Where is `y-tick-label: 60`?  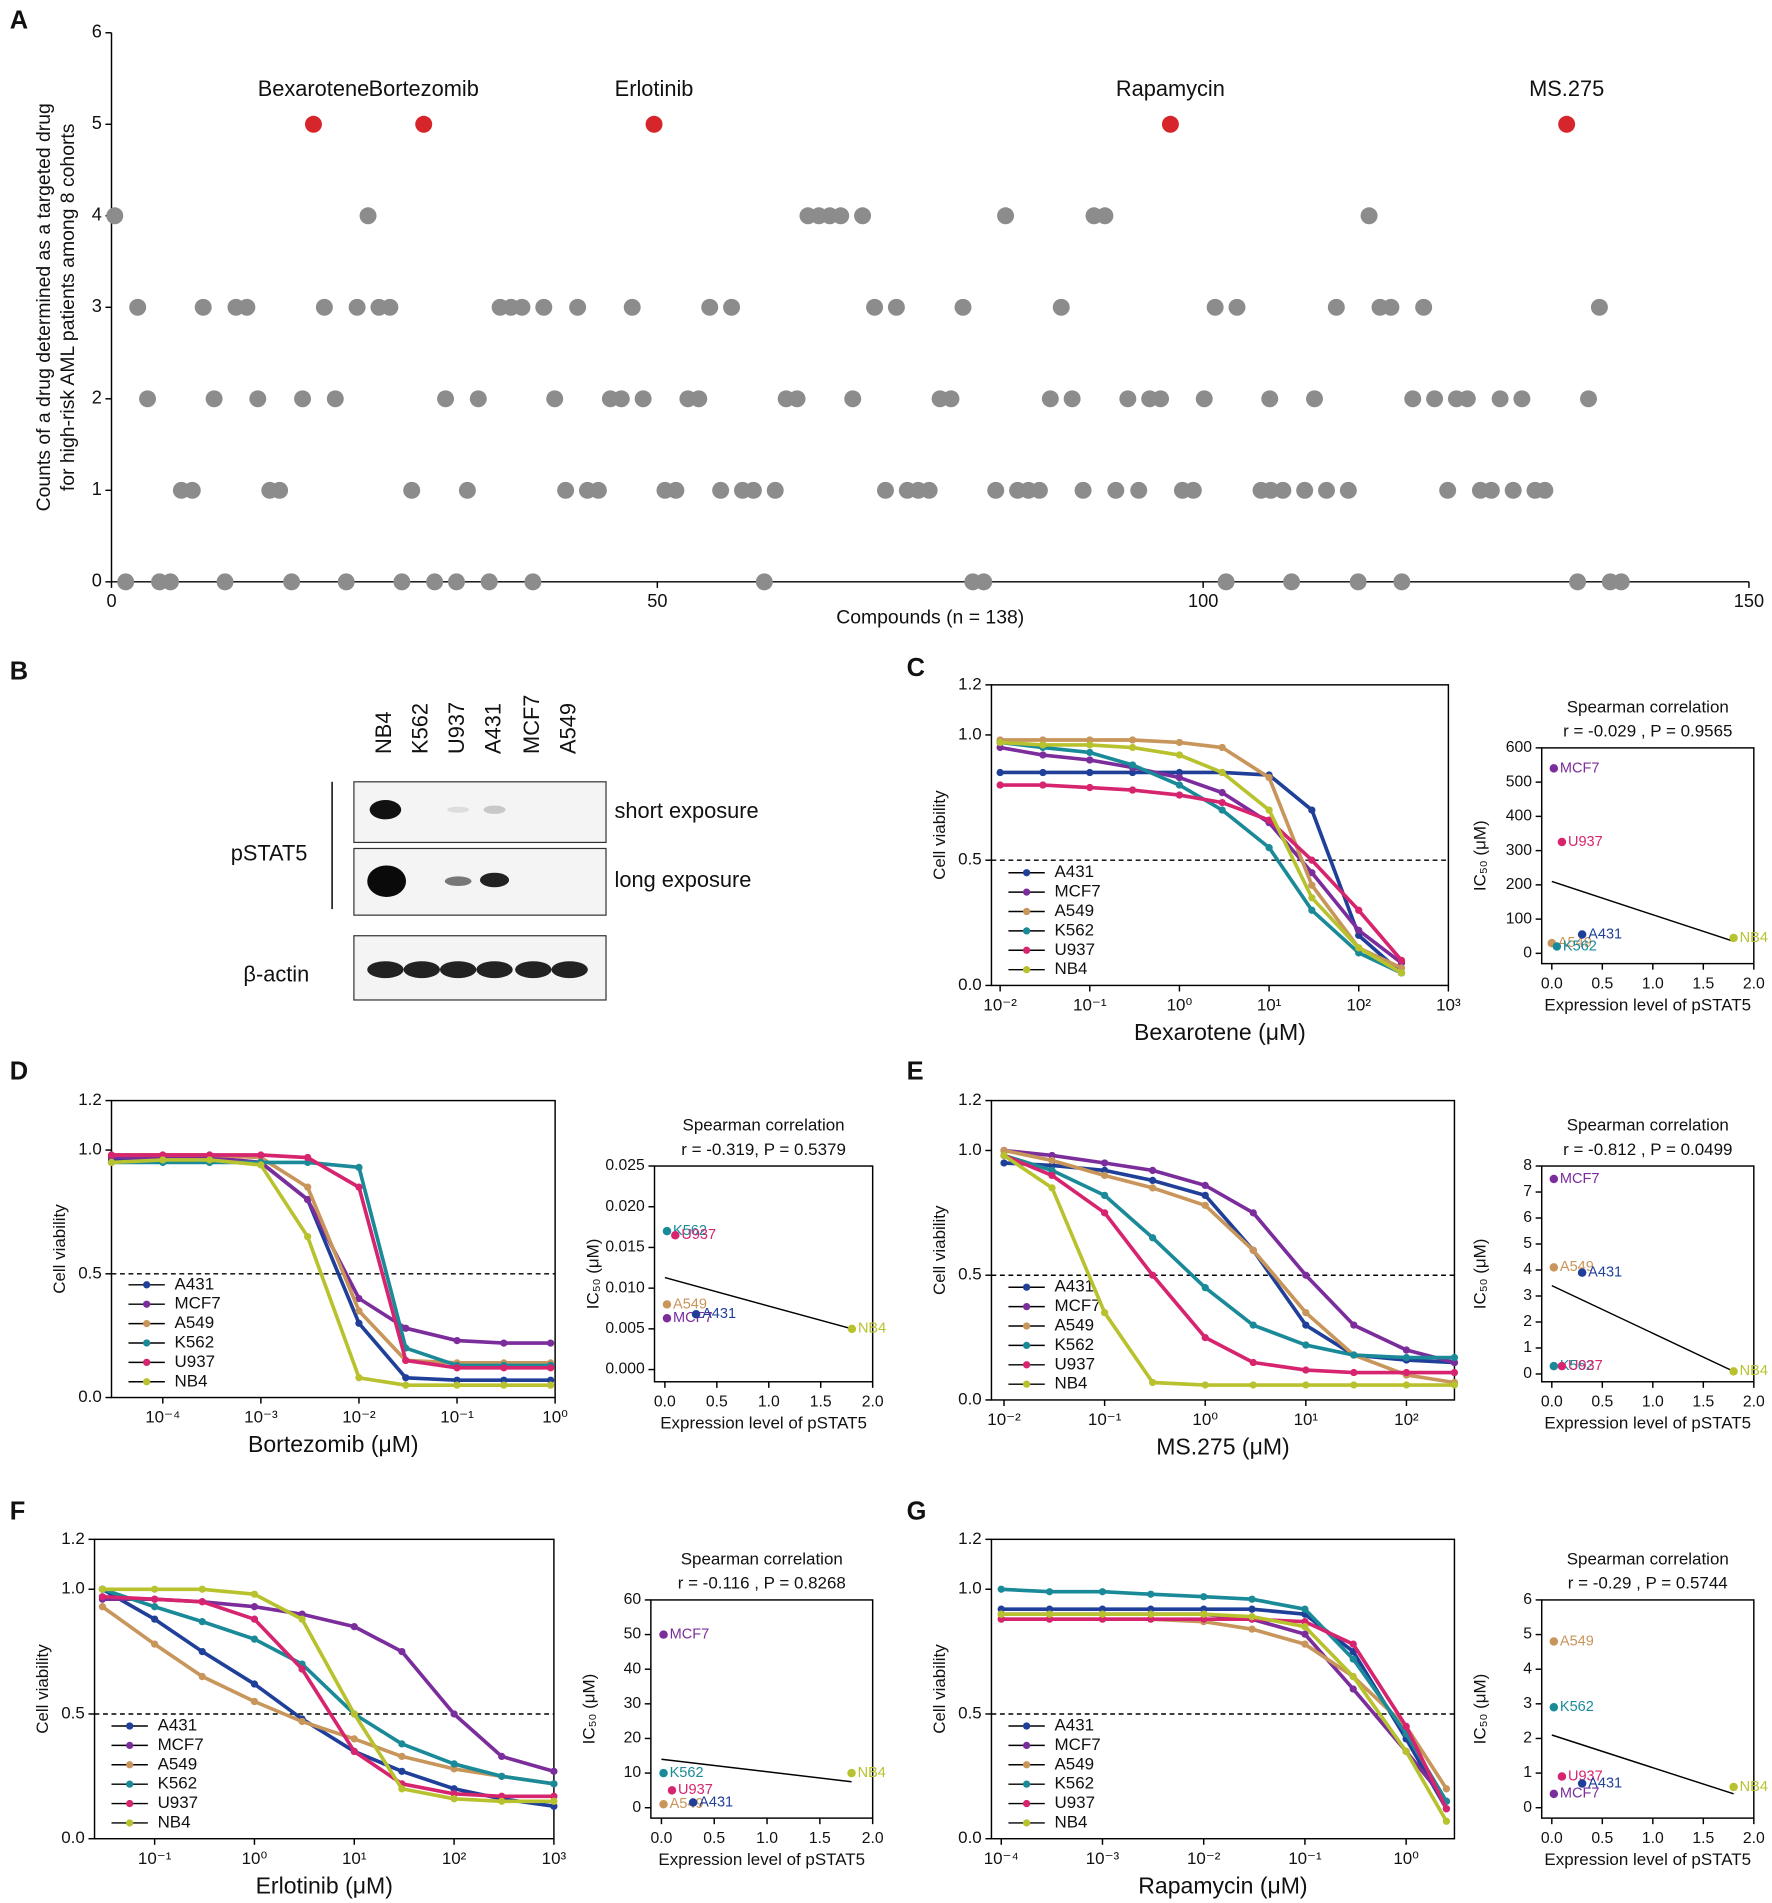
y-tick-label: 60 is located at coordinates (633, 1599).